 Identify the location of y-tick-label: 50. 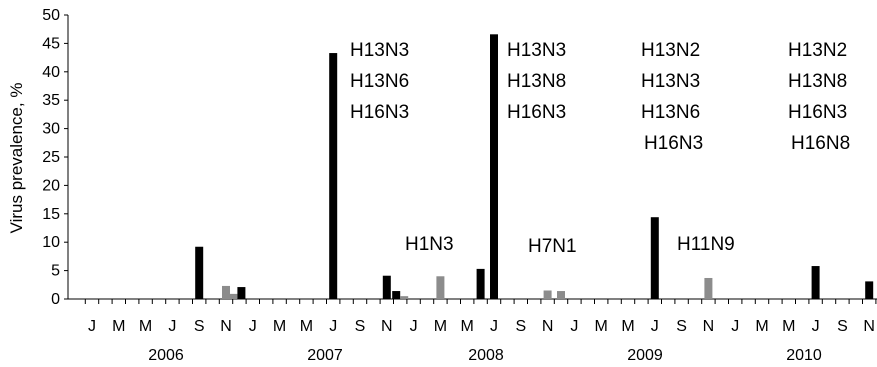
(51, 15).